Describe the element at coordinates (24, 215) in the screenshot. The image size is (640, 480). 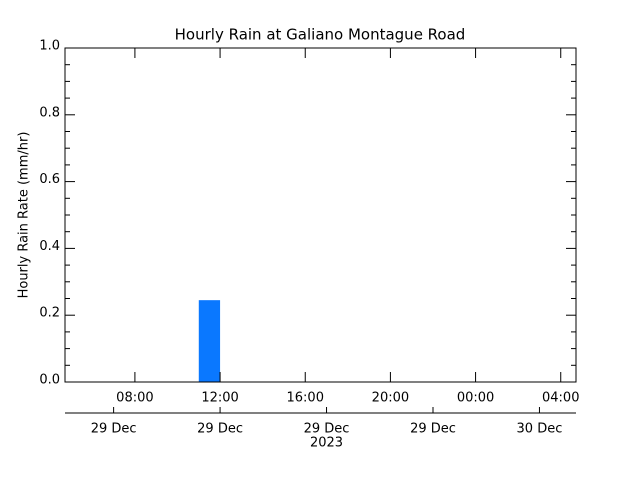
I see `y-axis-label: Hourly Rain Rate (mm/hr)` at that location.